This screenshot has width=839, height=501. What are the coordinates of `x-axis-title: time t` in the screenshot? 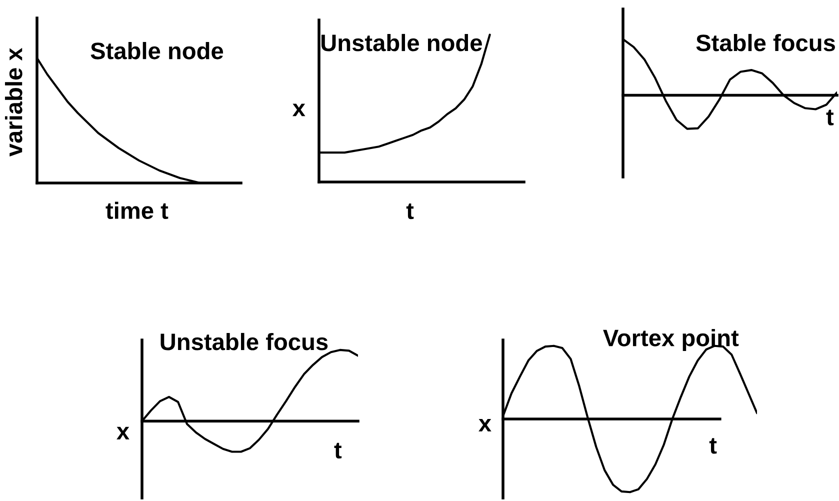 It's located at (137, 211).